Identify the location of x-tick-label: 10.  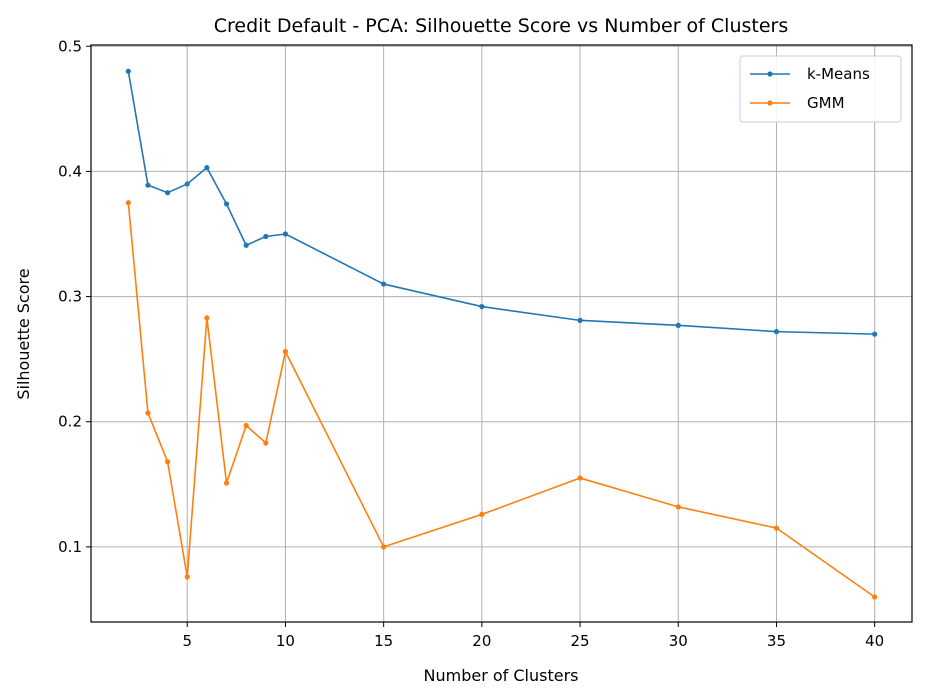
(285, 641).